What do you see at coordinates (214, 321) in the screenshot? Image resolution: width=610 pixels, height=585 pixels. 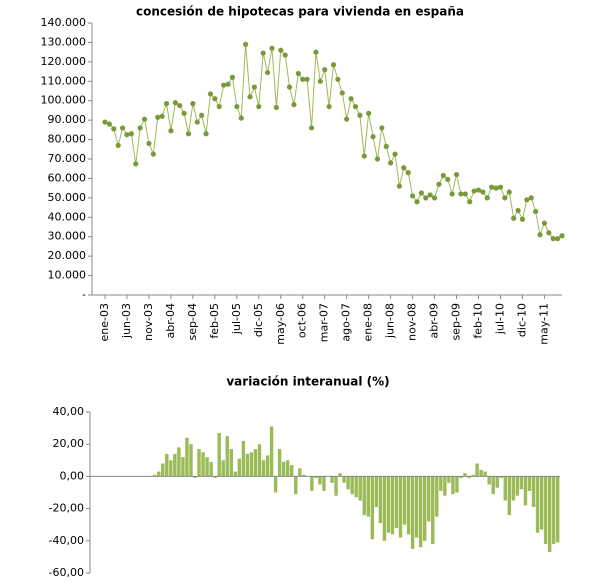 I see `x-tick-label: feb-05` at bounding box center [214, 321].